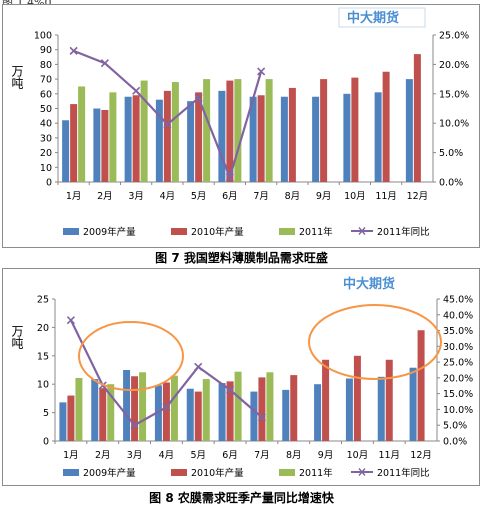 The height and width of the screenshot is (511, 483). I want to click on x-tick-label: 3月, so click(136, 196).